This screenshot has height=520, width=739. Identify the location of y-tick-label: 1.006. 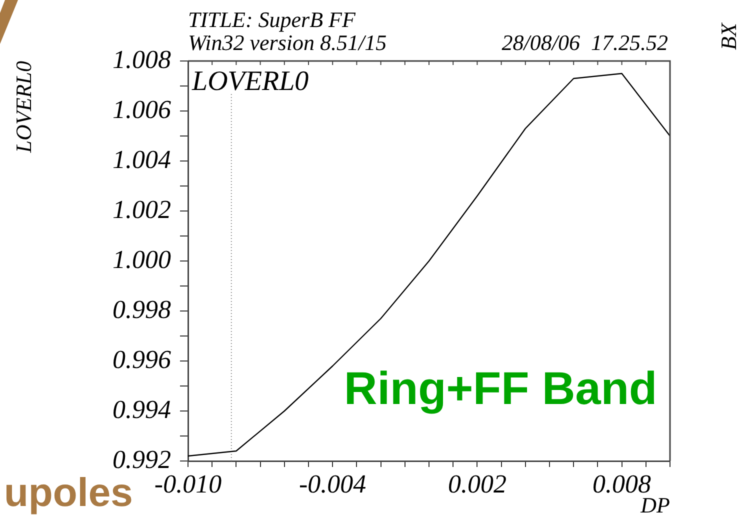
(141, 109).